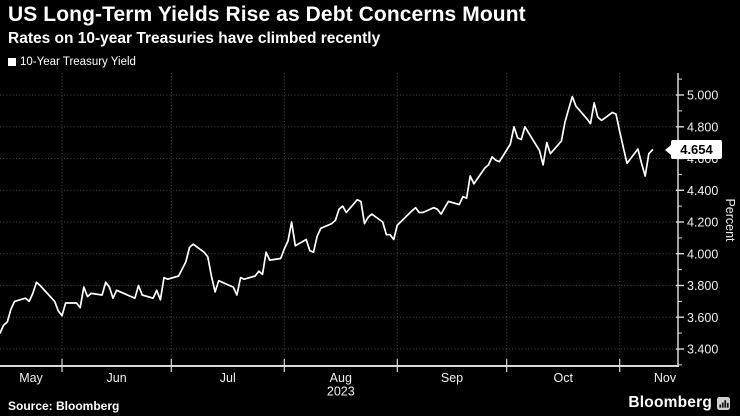 The height and width of the screenshot is (416, 740). Describe the element at coordinates (341, 378) in the screenshot. I see `x-tick-label: Aug` at that location.